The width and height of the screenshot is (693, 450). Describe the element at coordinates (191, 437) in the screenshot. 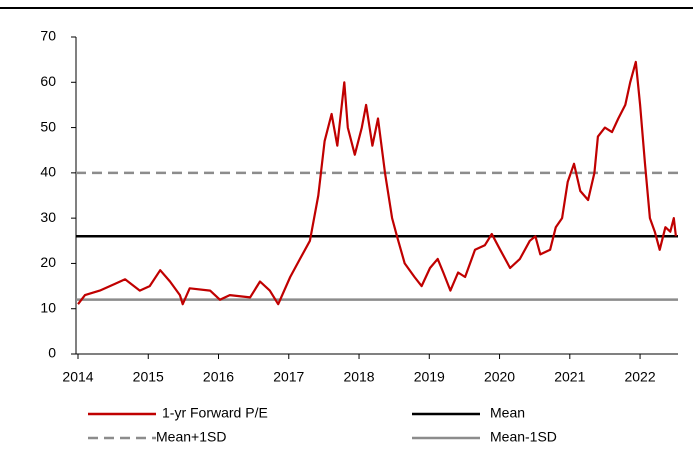

I see `legend-label: Mean+1SD` at that location.